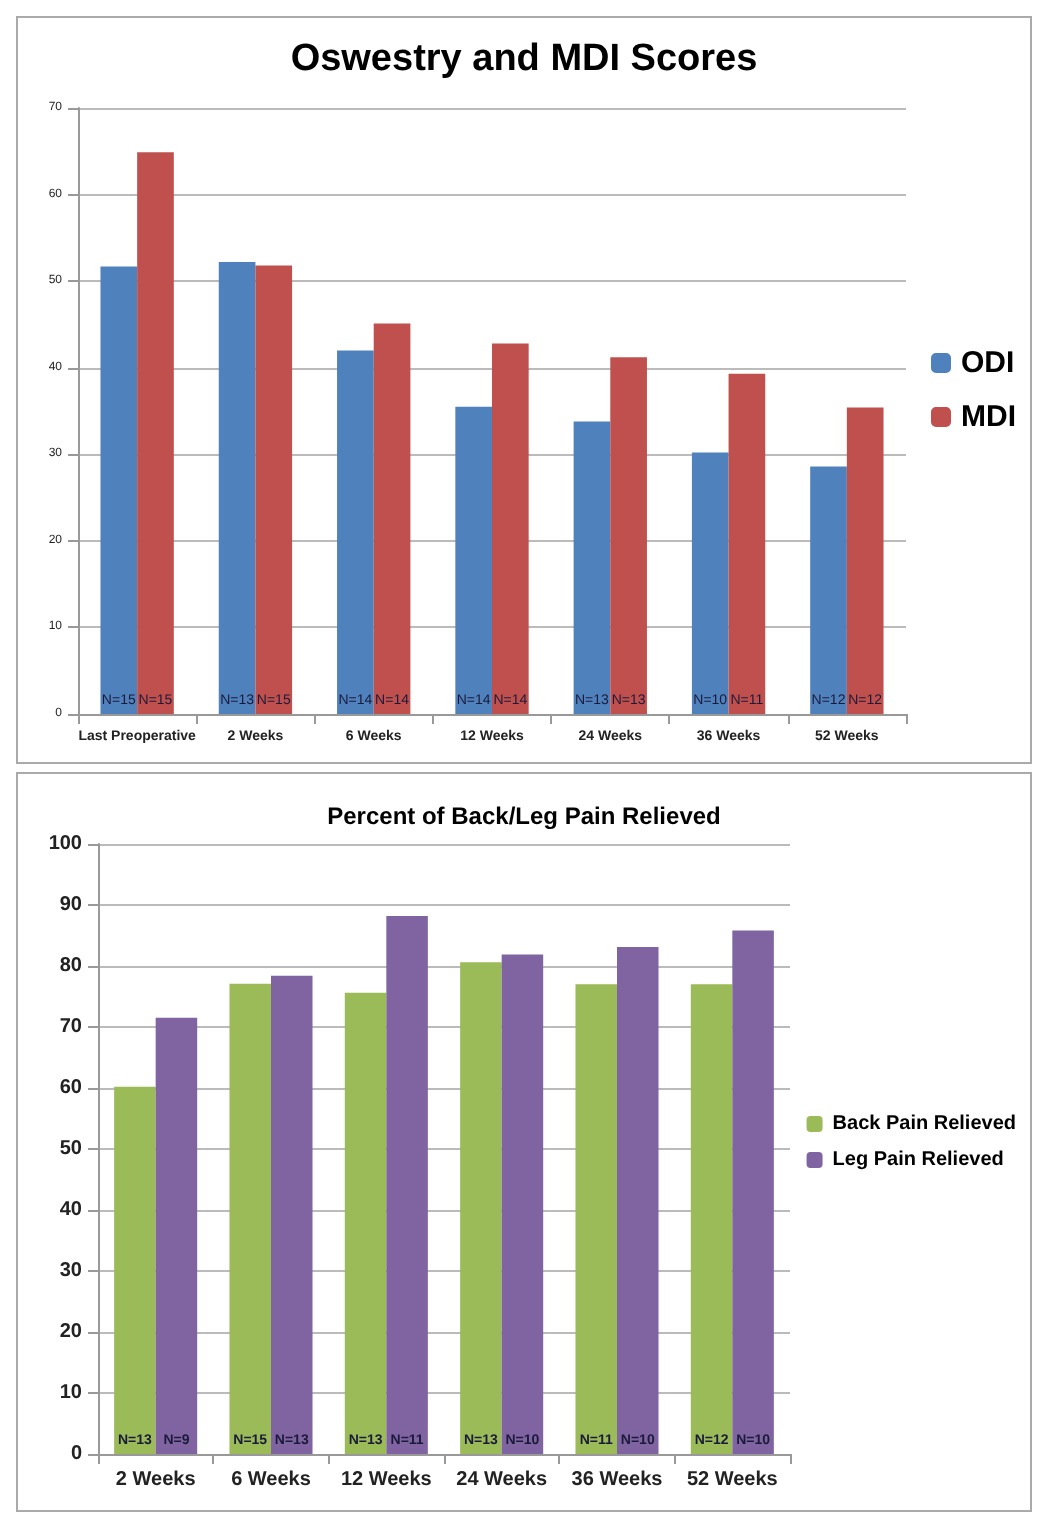 The width and height of the screenshot is (1048, 1520). I want to click on y-tick-label: 40, so click(71, 1210).